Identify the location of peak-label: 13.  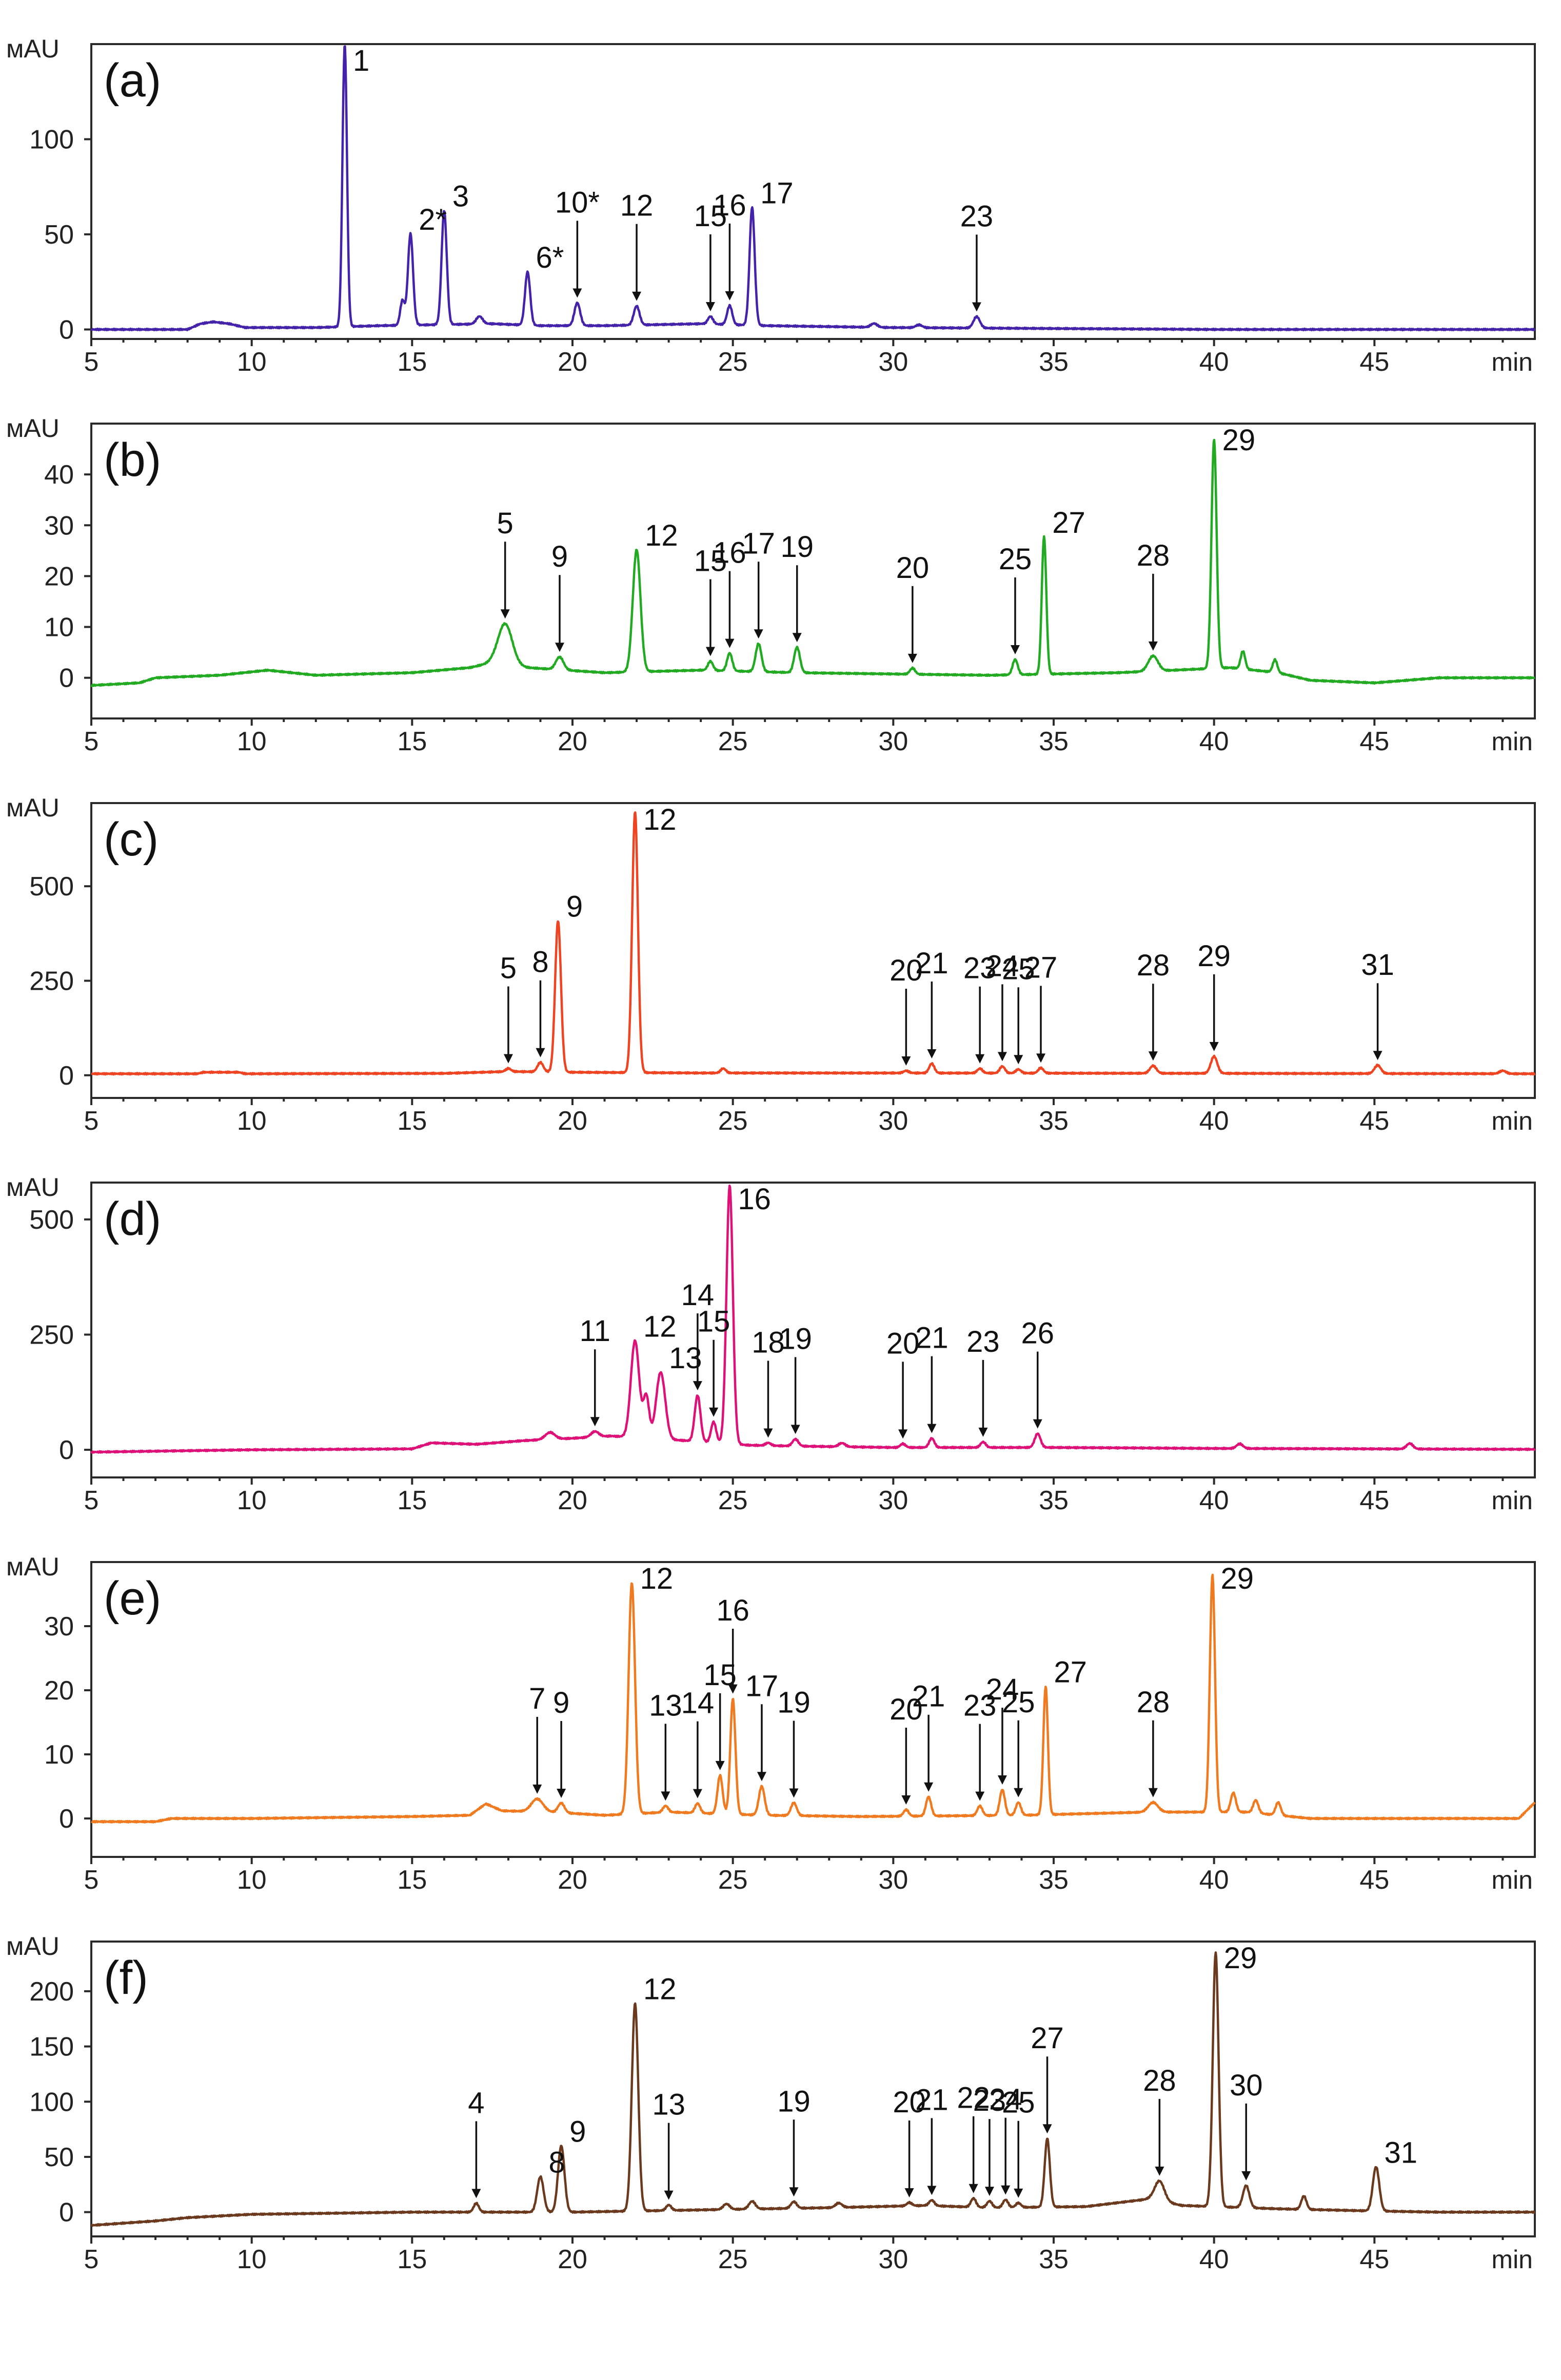
(668, 2105).